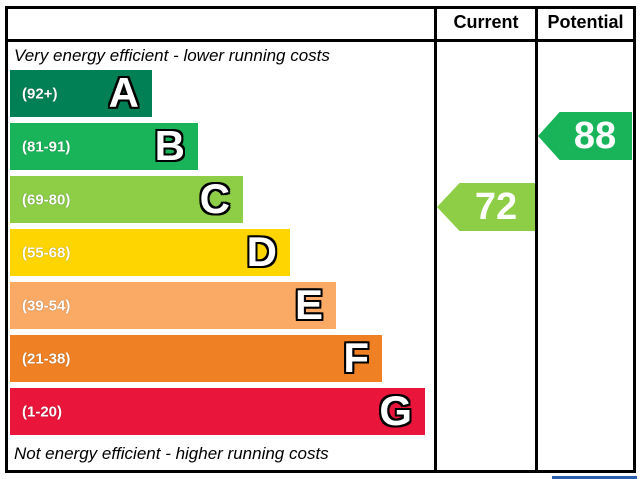 This screenshot has width=640, height=479. I want to click on band-B: (81-91) B, so click(104, 146).